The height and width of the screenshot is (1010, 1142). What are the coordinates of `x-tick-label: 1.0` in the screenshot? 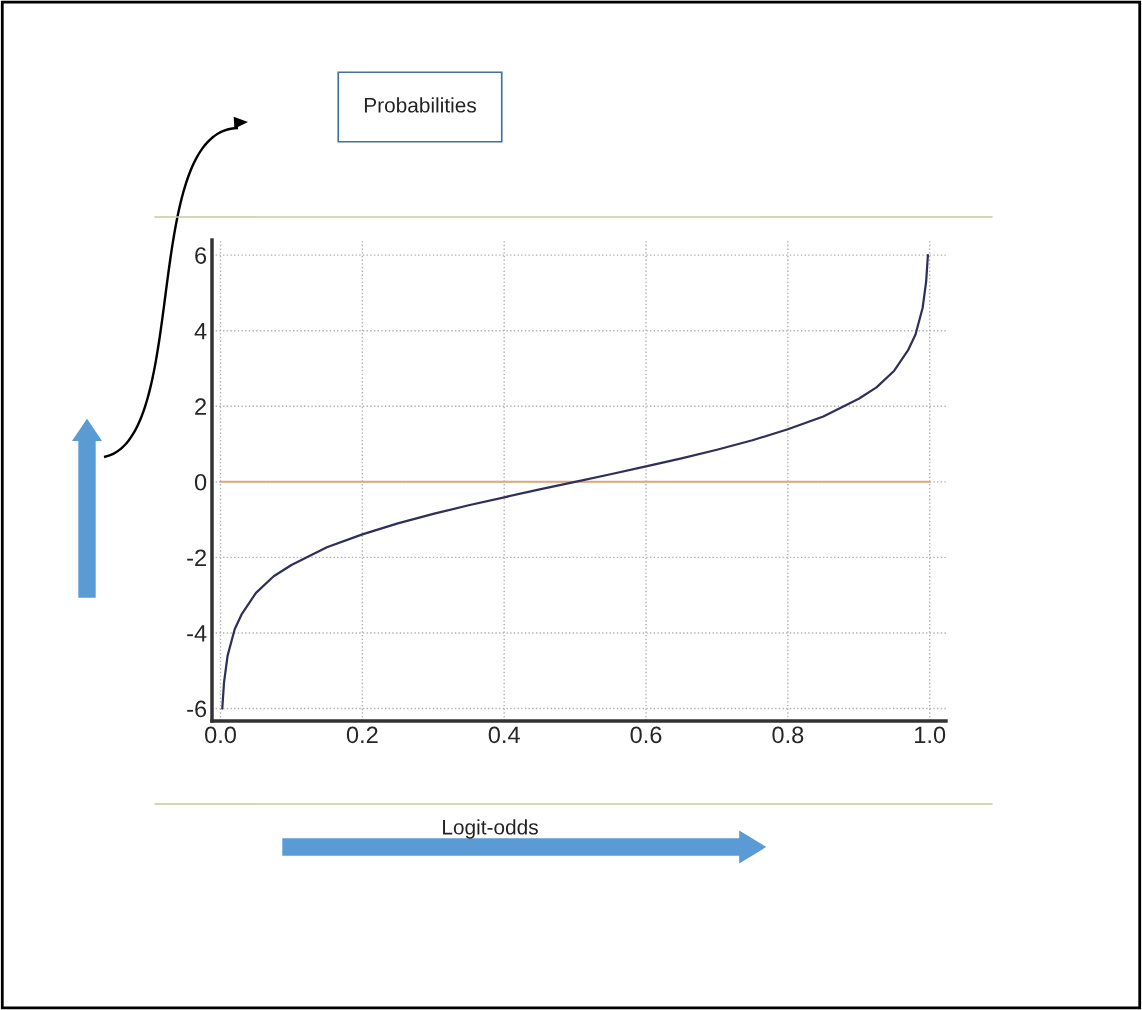 It's located at (930, 735).